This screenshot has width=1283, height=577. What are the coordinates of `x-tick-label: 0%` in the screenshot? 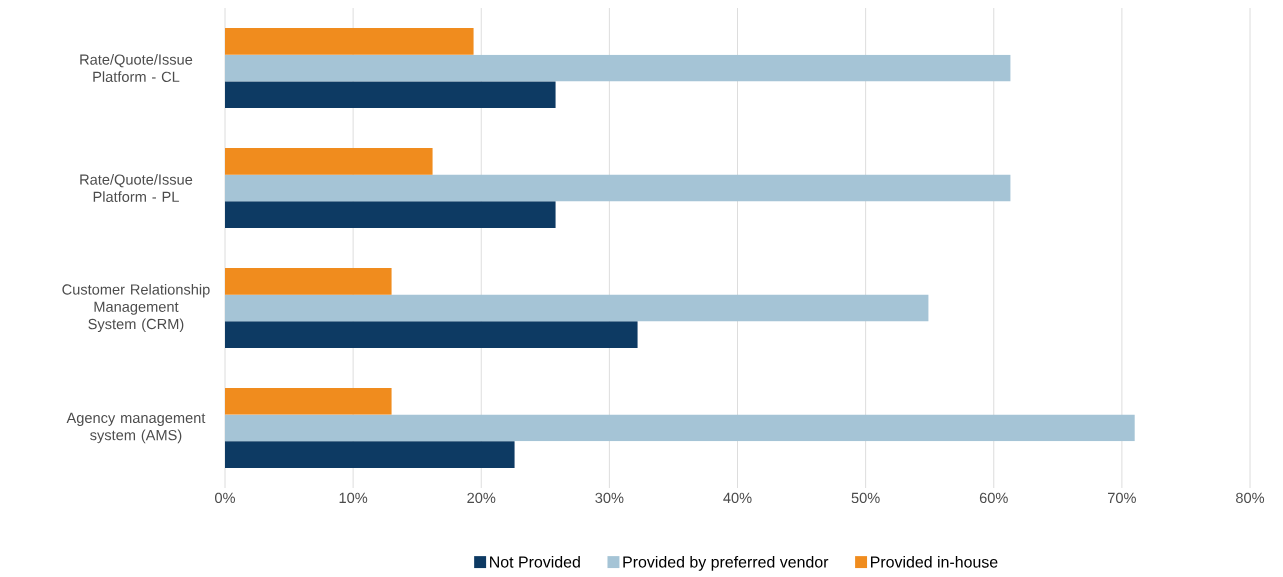 It's located at (225, 498).